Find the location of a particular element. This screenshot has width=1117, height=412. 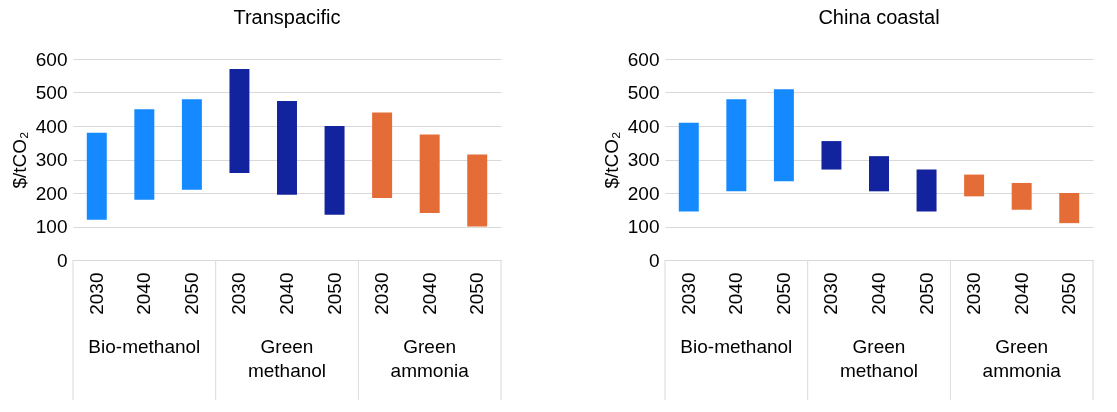

chart-title: Transpacific is located at coordinates (287, 17).